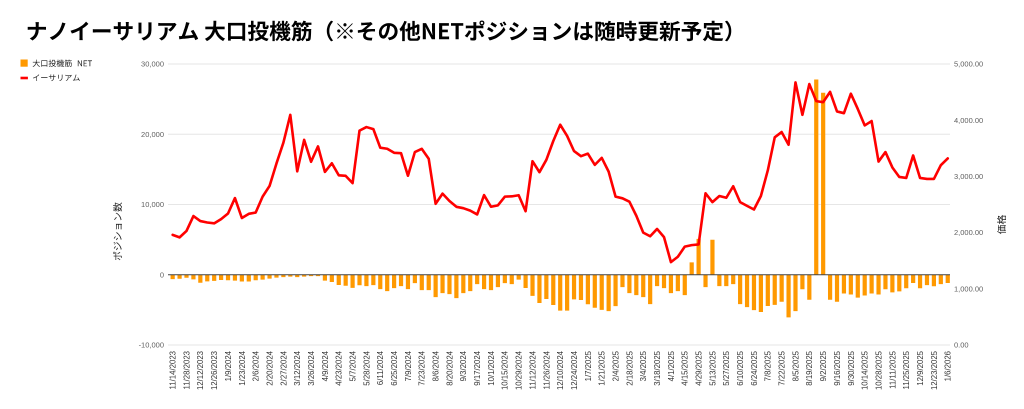 Image resolution: width=1024 pixels, height=409 pixels. I want to click on svg-text: 9/17/2024, so click(477, 367).